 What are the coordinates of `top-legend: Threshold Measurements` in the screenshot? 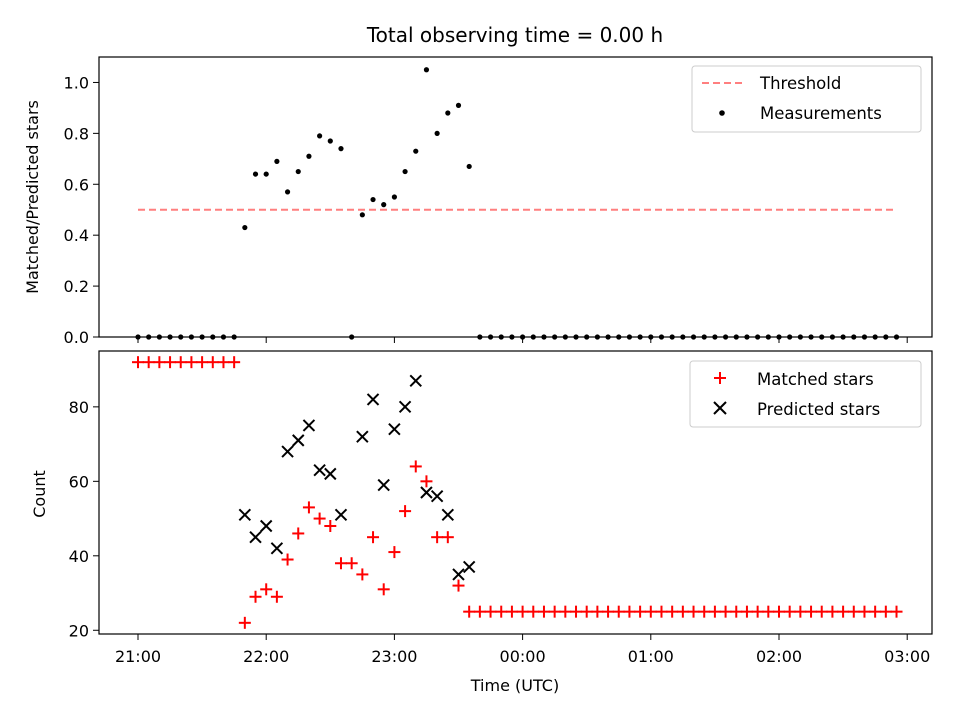 It's located at (806, 99).